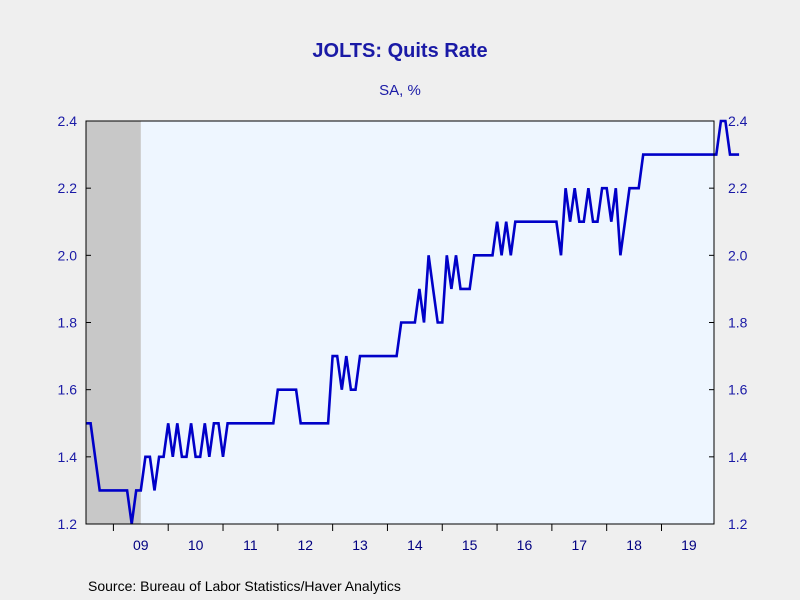 This screenshot has width=800, height=600. Describe the element at coordinates (634, 545) in the screenshot. I see `x-tick-label: 18` at that location.